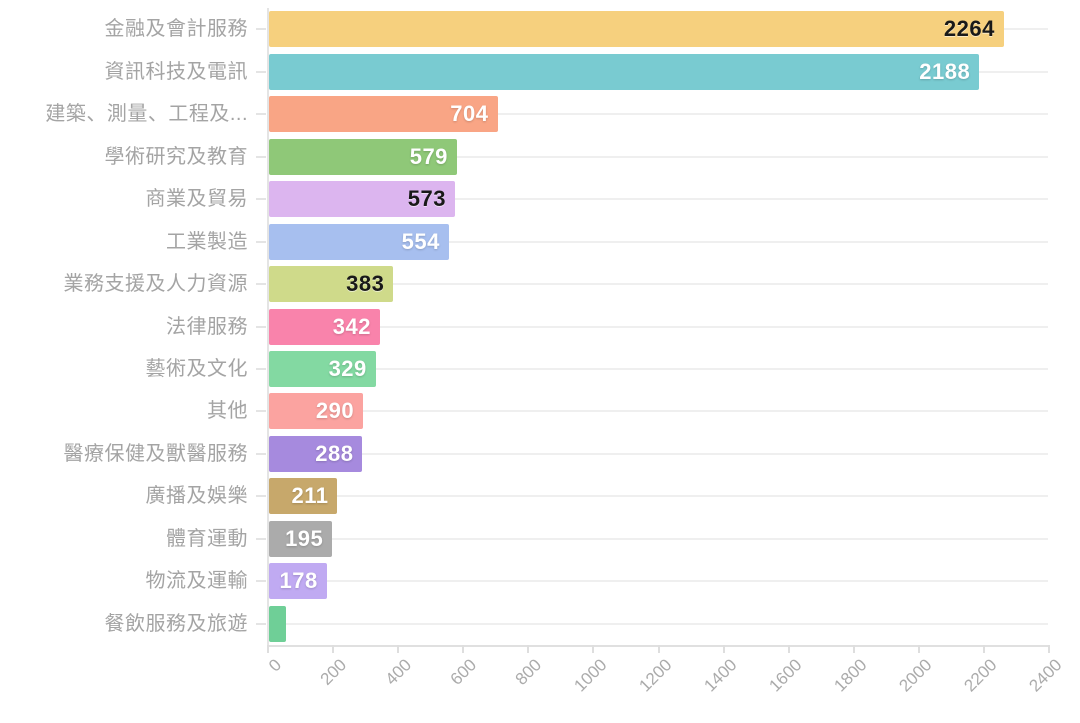 This screenshot has height=723, width=1080. I want to click on bar-value-label: 2264, so click(969, 29).